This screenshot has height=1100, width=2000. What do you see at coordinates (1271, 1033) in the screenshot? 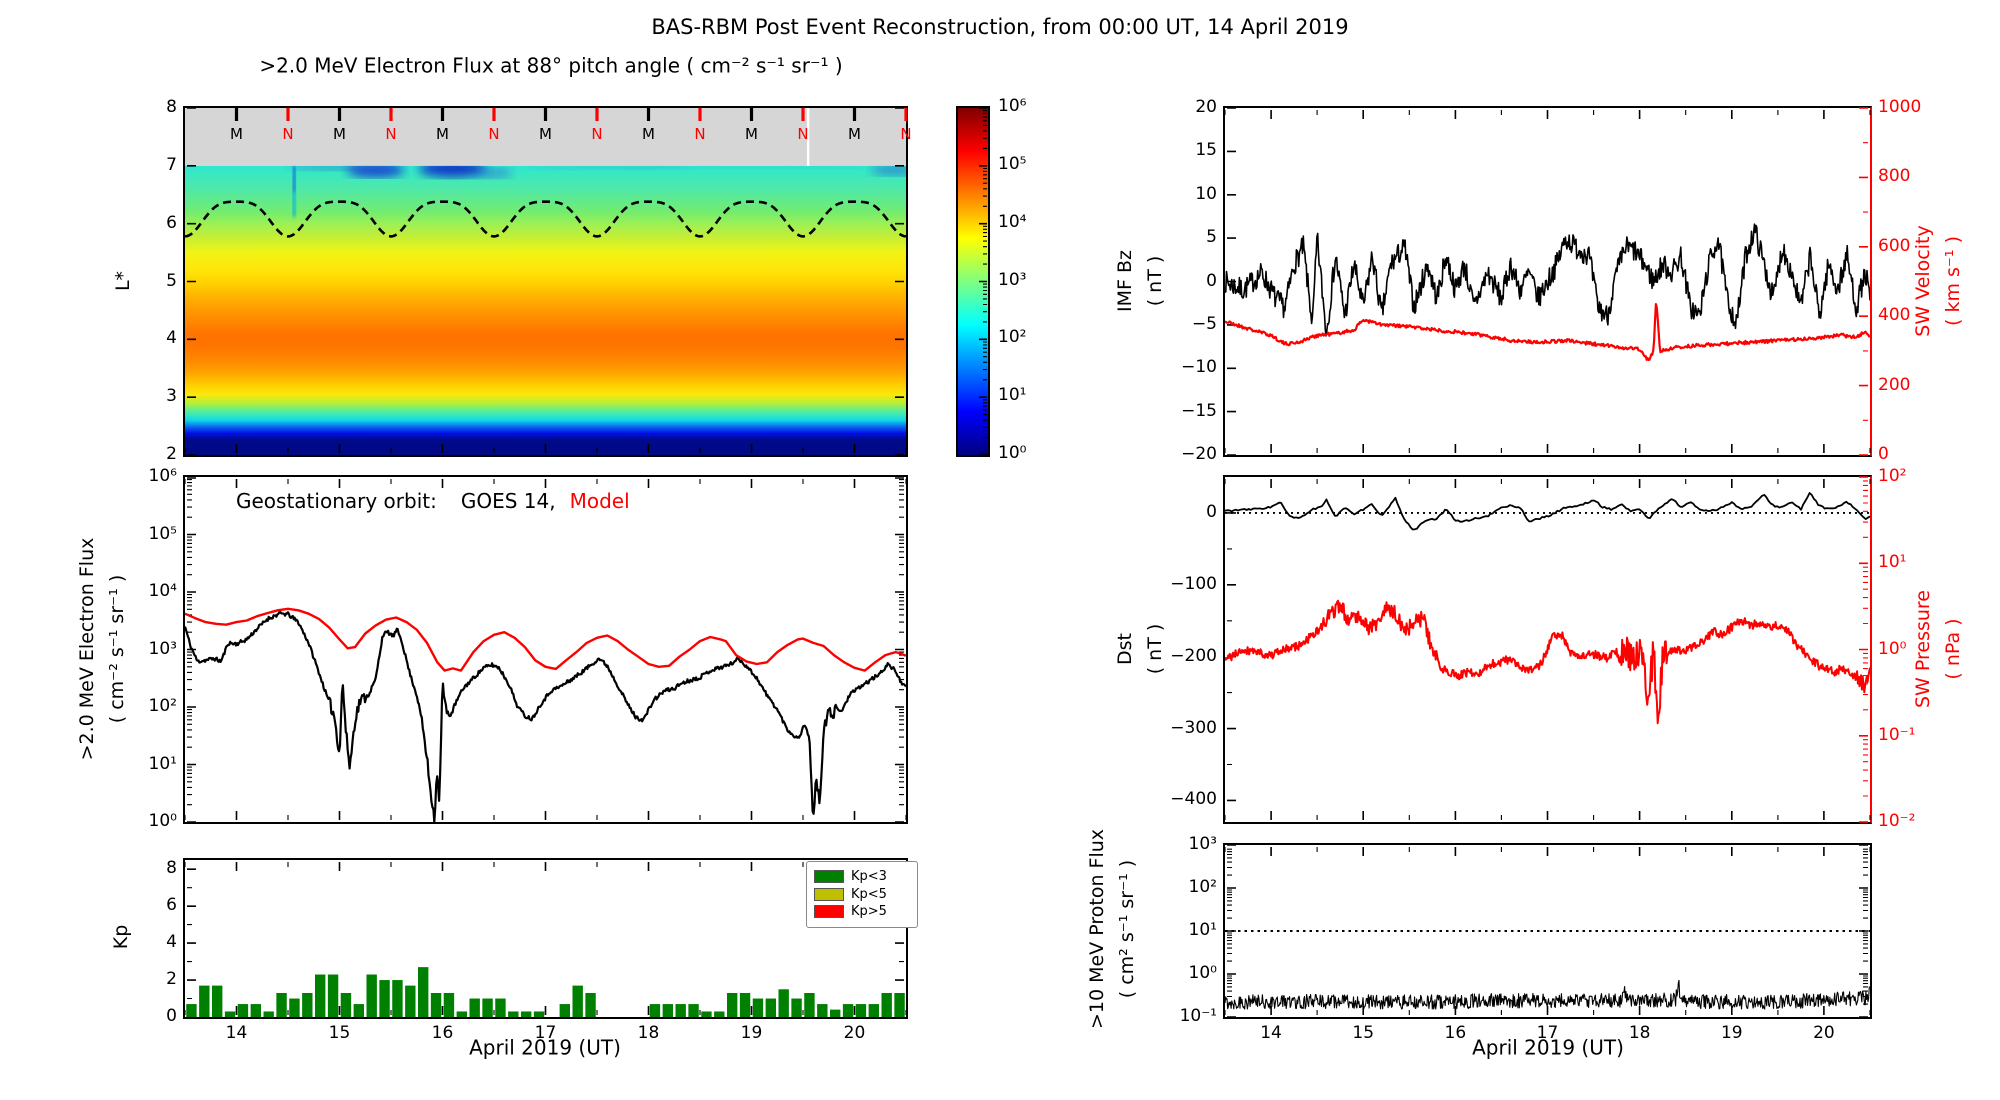
I see `xtick-right: 14` at bounding box center [1271, 1033].